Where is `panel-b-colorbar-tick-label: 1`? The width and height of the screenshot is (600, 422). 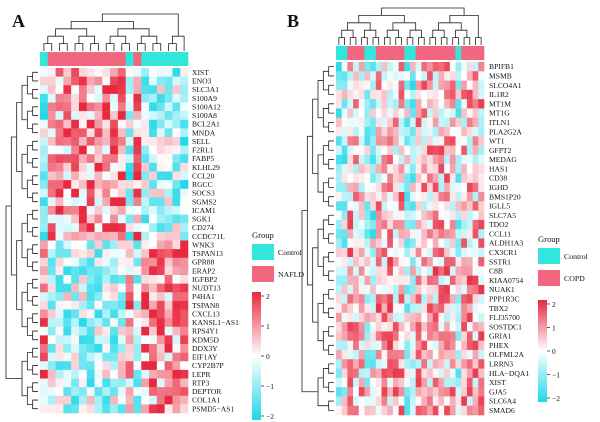
panel-b-colorbar-tick-label: 1 is located at coordinates (554, 328).